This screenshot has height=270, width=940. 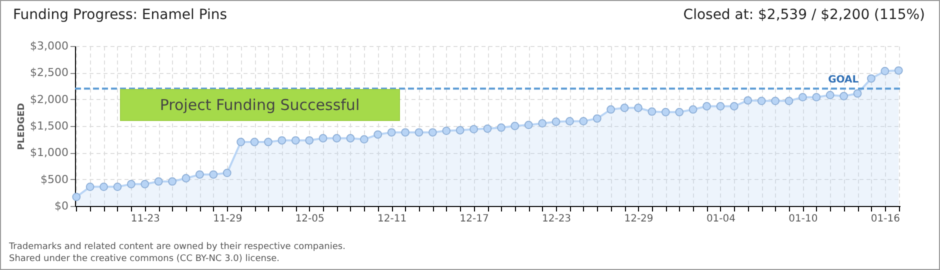 I want to click on x-tick-label: 01-16, so click(x=885, y=219).